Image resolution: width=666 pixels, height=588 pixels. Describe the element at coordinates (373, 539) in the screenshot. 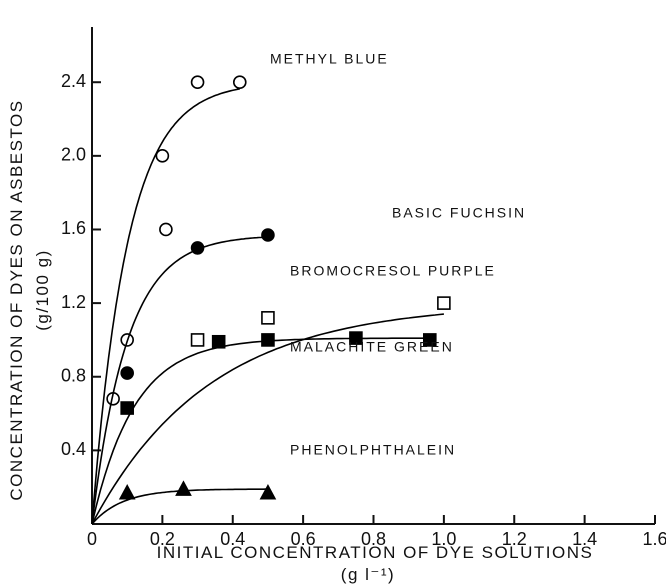

I see `x-tick-label: 0.8` at that location.